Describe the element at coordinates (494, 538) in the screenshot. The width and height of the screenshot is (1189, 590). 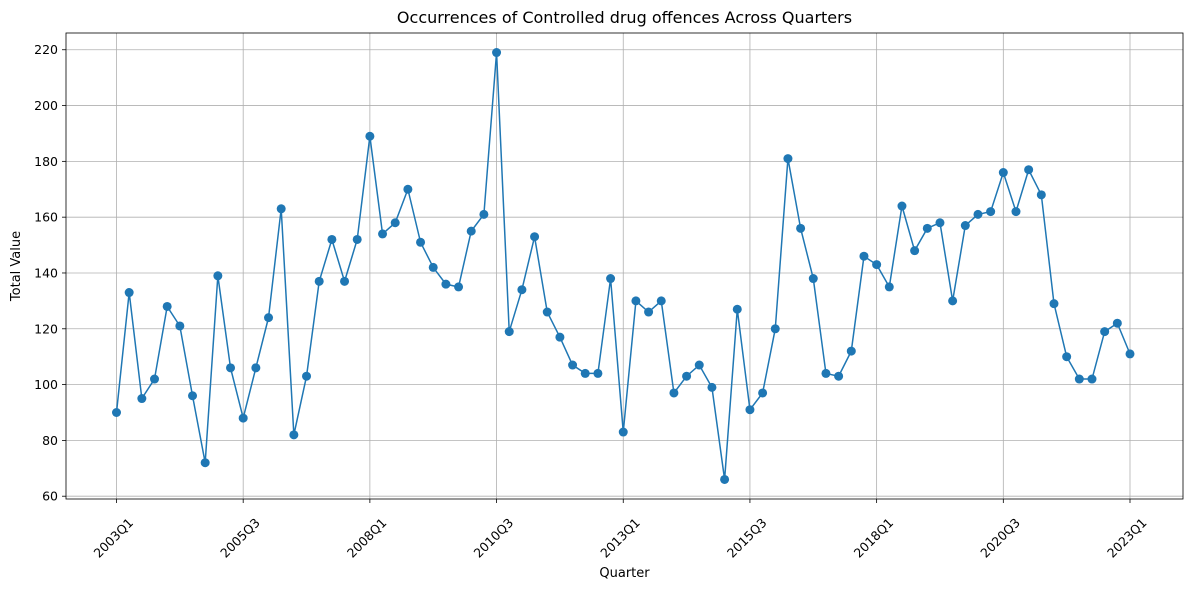
I see `x-tick-label: 2010Q3` at that location.